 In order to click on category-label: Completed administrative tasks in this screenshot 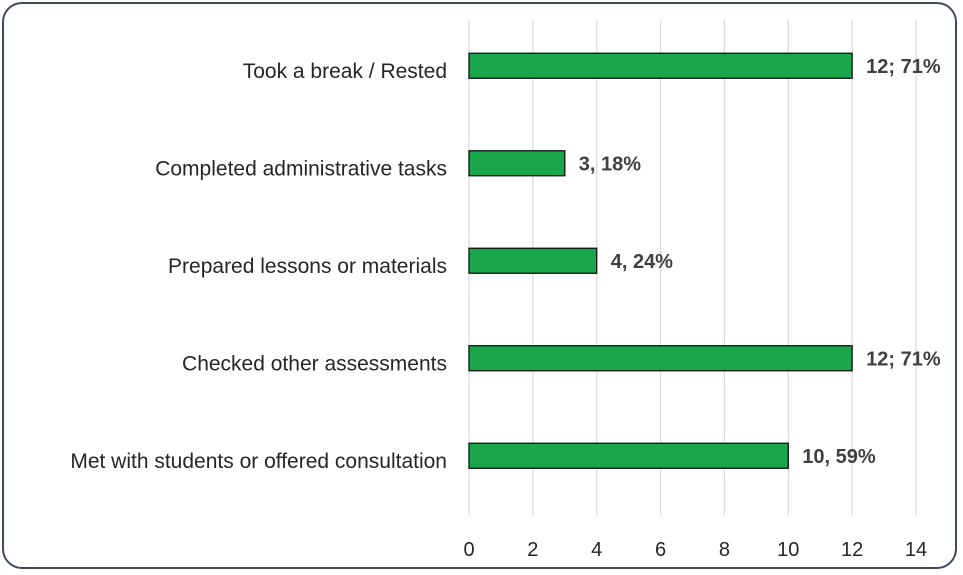, I will do `click(301, 168)`.